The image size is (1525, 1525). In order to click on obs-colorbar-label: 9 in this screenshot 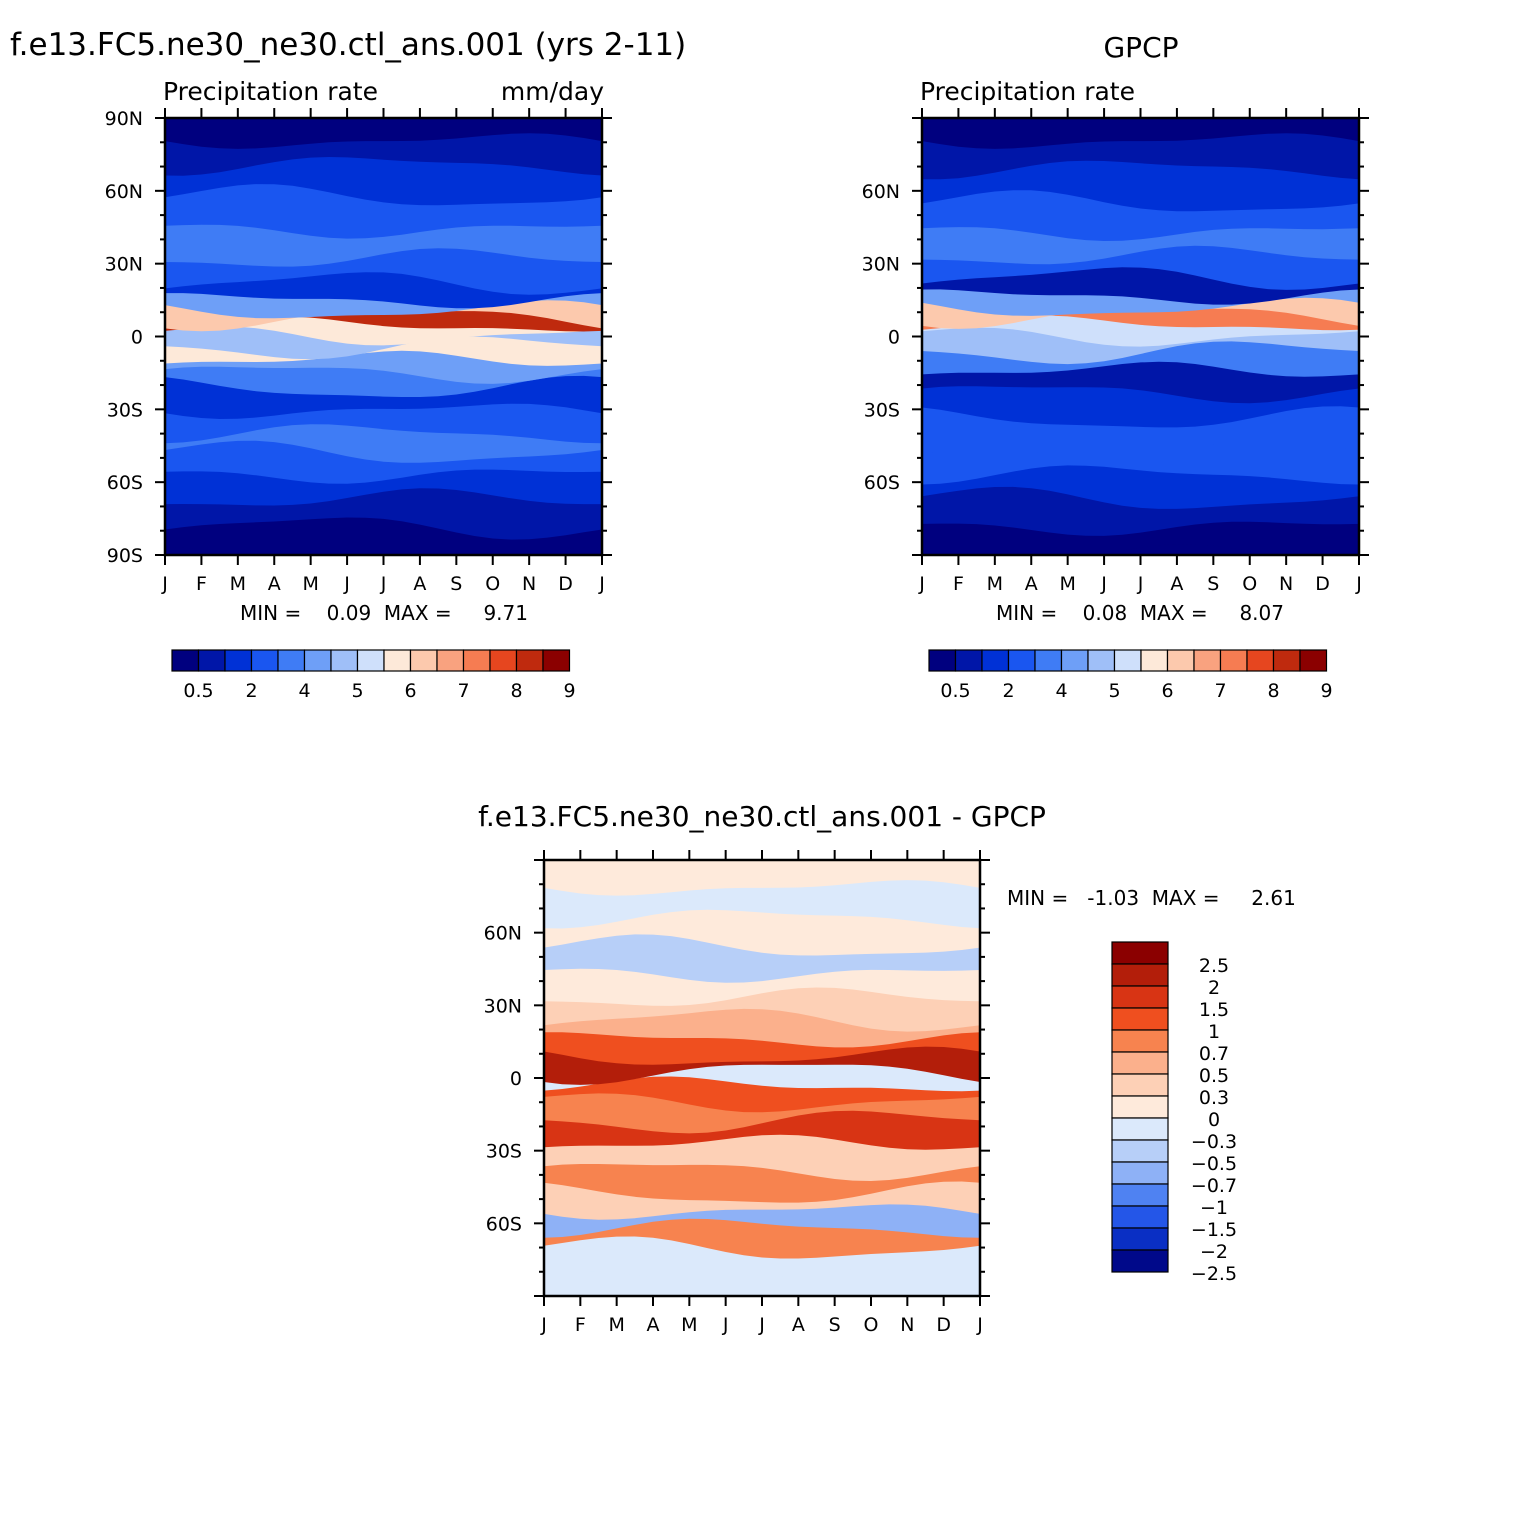, I will do `click(1326, 691)`.